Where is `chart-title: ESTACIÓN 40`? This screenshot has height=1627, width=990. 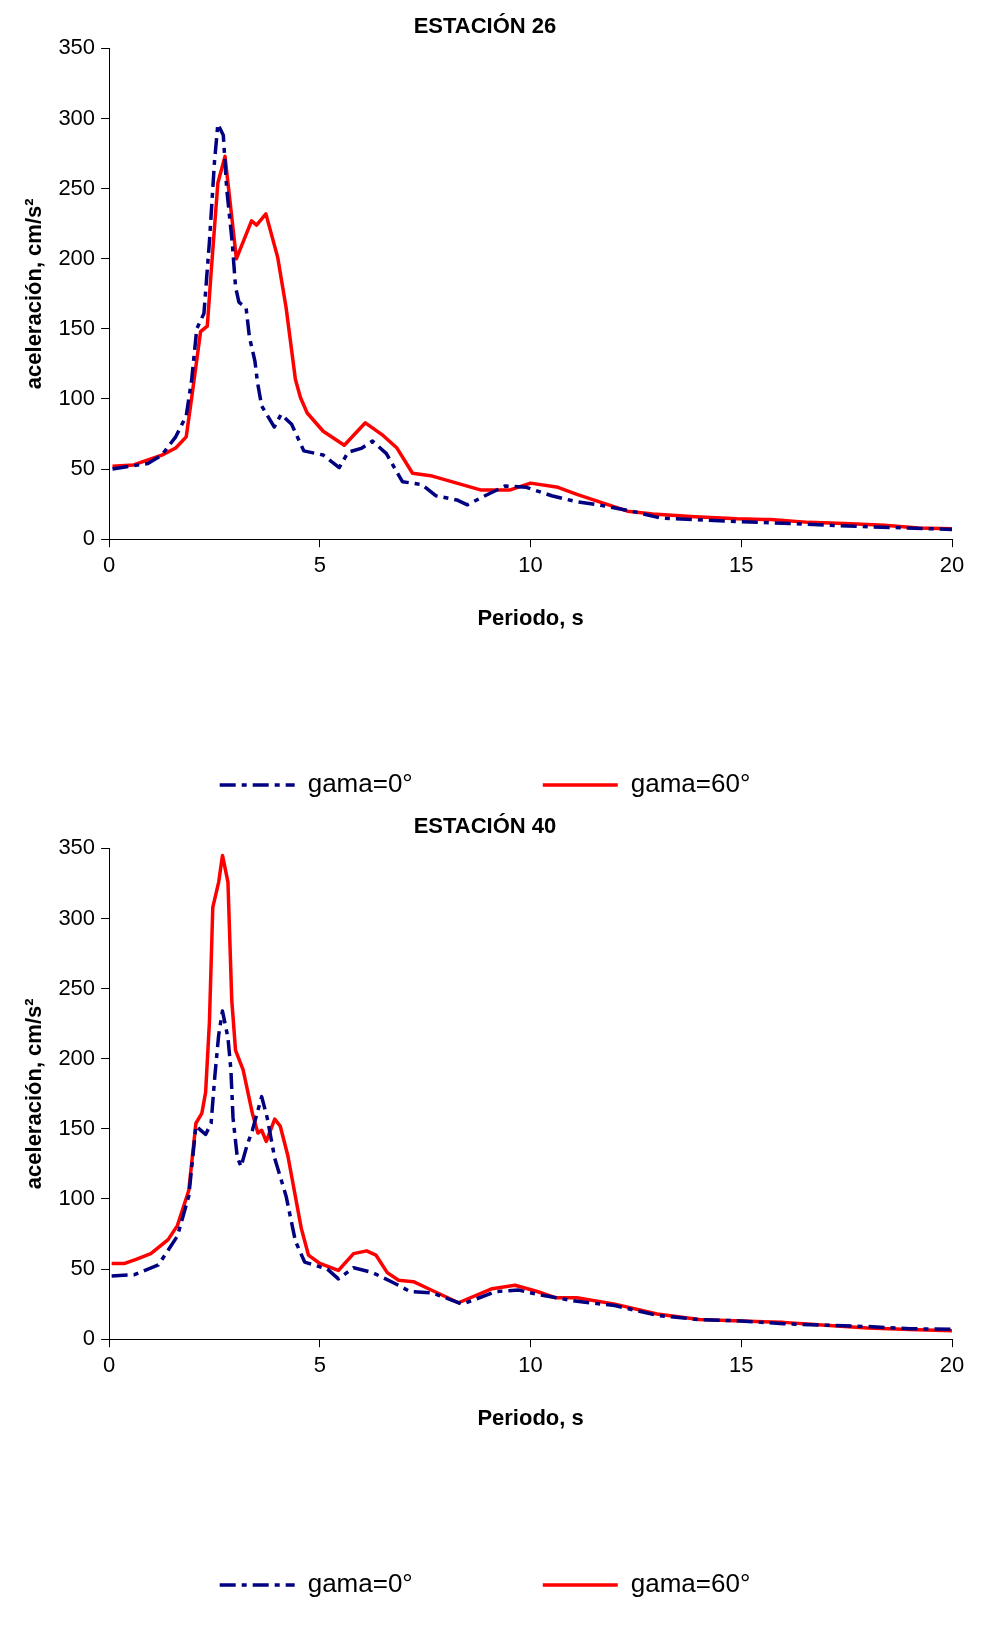
chart-title: ESTACIÓN 40 is located at coordinates (485, 826).